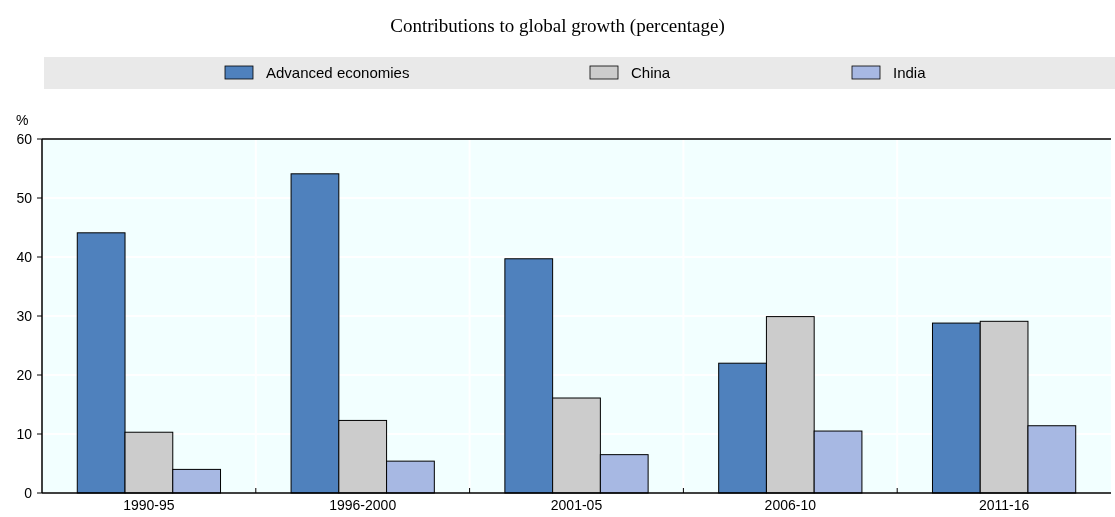  I want to click on y-tick-label: 20, so click(24, 375).